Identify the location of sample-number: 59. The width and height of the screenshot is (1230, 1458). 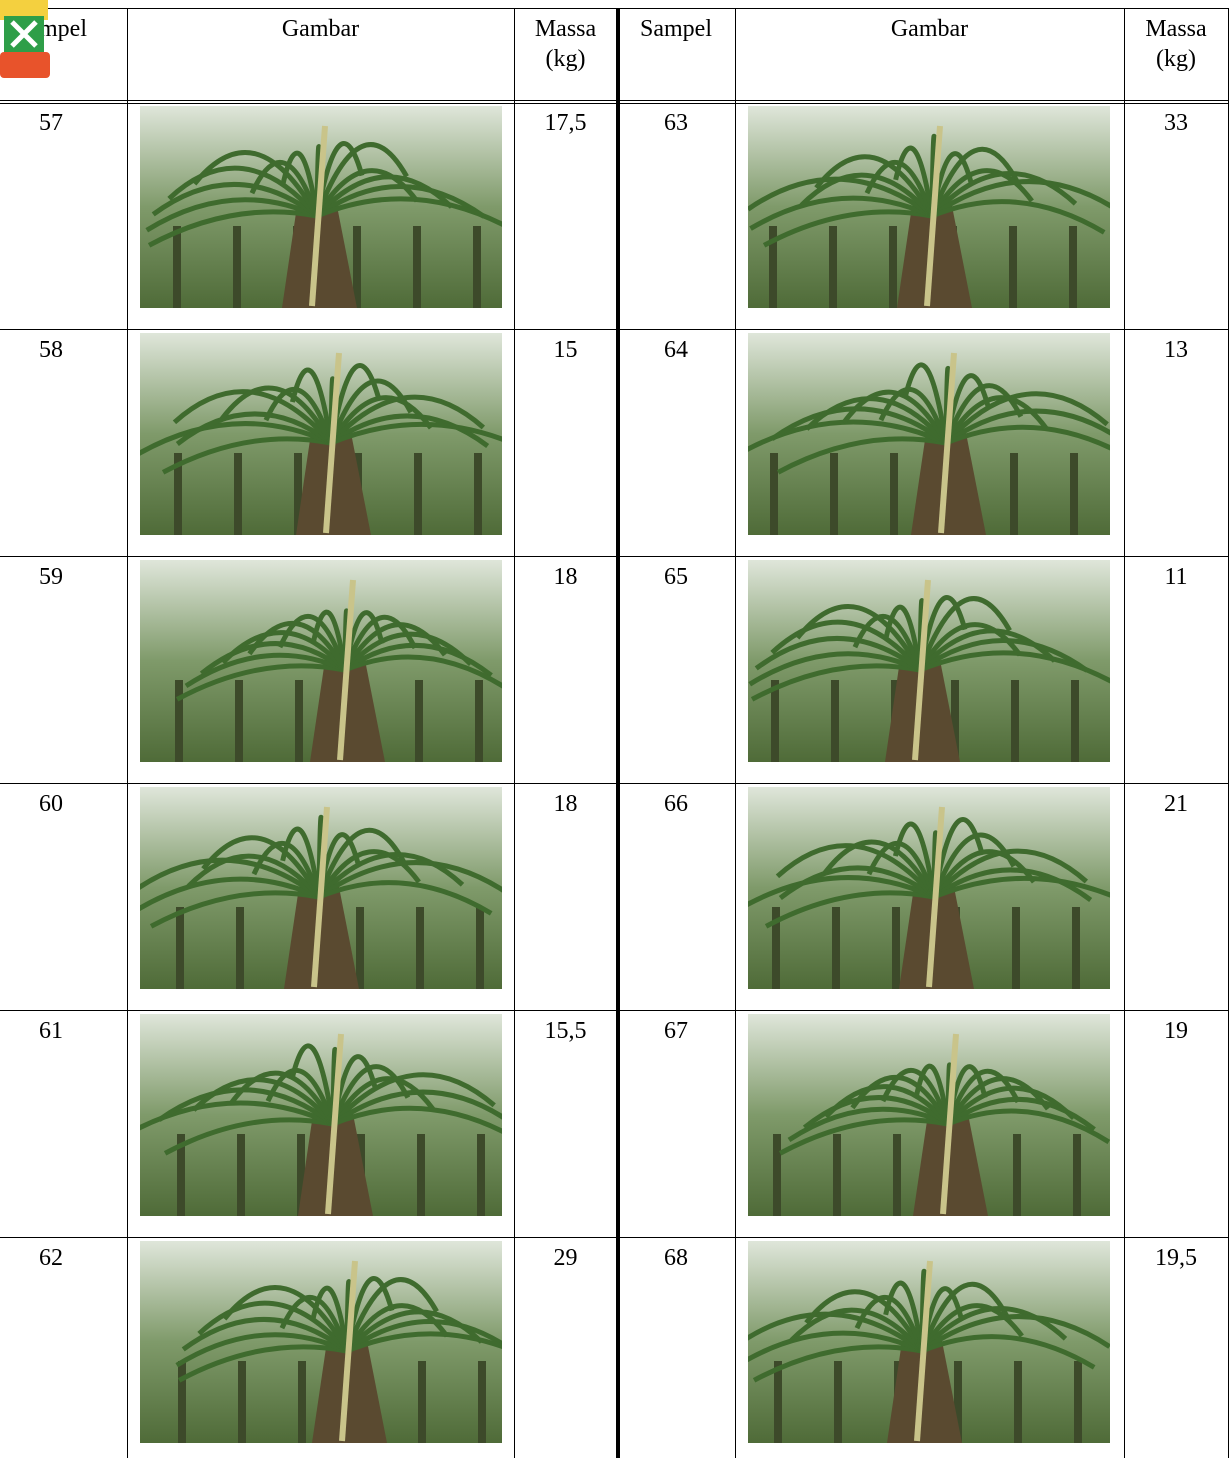
(51, 577).